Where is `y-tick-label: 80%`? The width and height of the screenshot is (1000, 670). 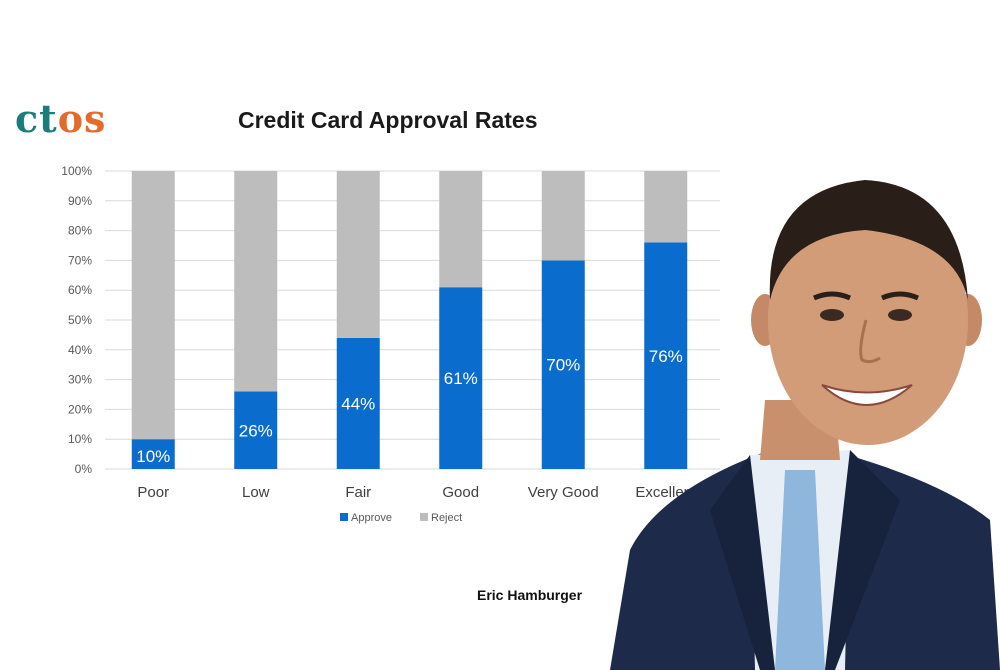 y-tick-label: 80% is located at coordinates (80, 231).